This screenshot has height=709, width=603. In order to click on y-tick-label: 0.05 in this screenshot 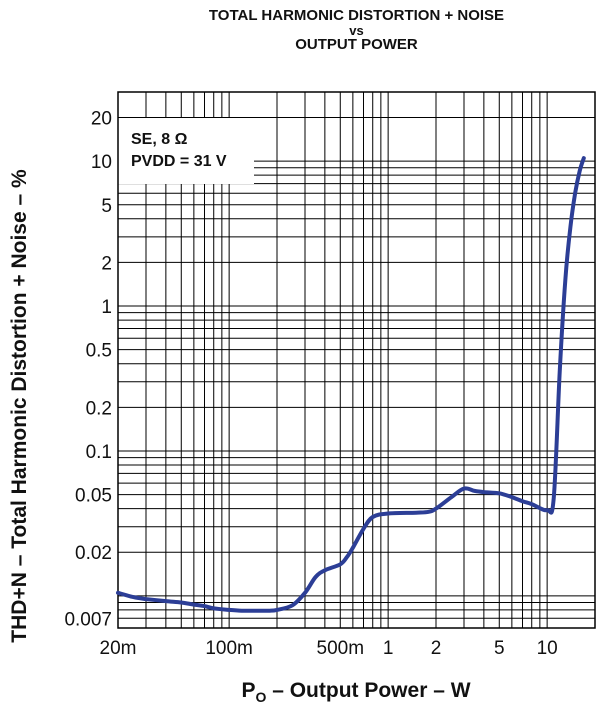, I will do `click(93, 496)`.